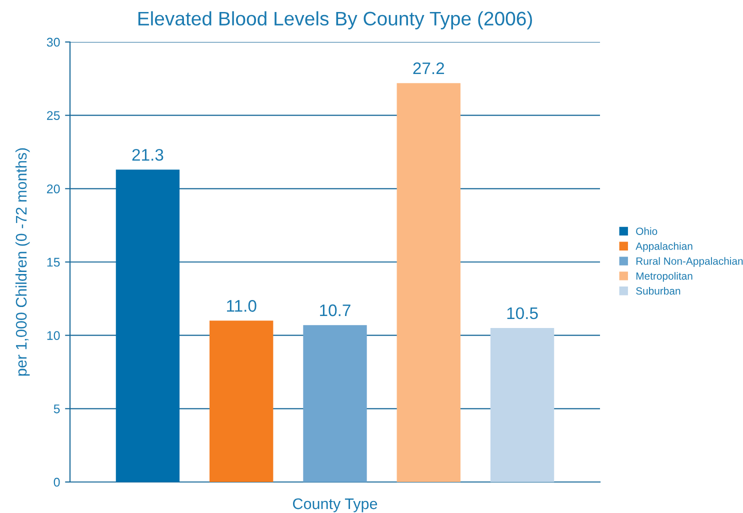 The image size is (743, 513). Describe the element at coordinates (57, 409) in the screenshot. I see `y-tick-label: 5` at that location.